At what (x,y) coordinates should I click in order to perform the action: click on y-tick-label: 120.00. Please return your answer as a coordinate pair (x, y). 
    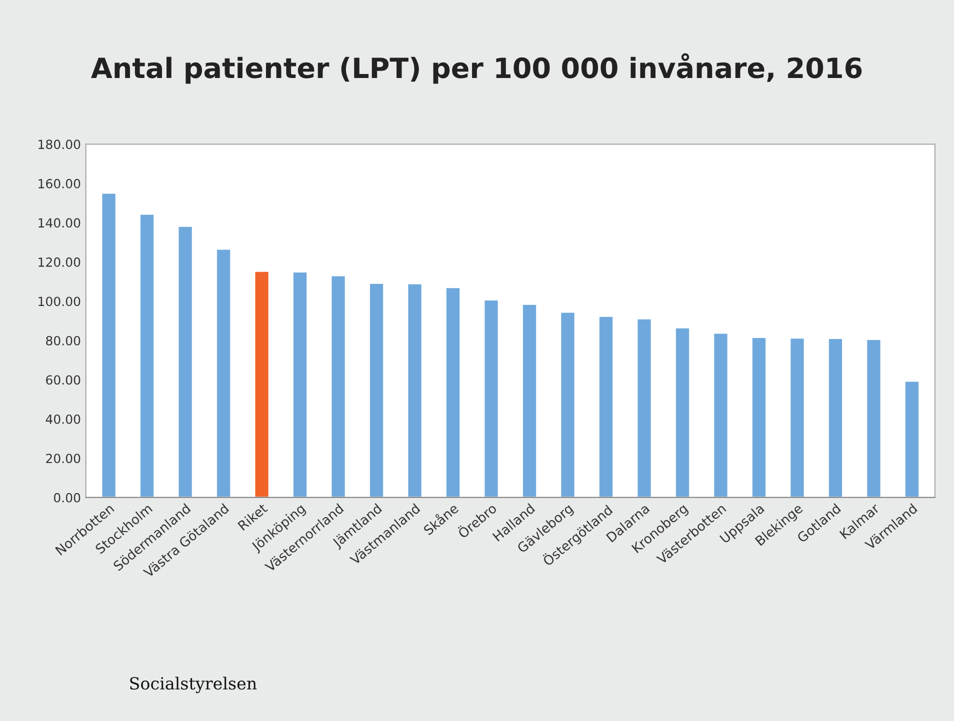
    Looking at the image, I should click on (59, 262).